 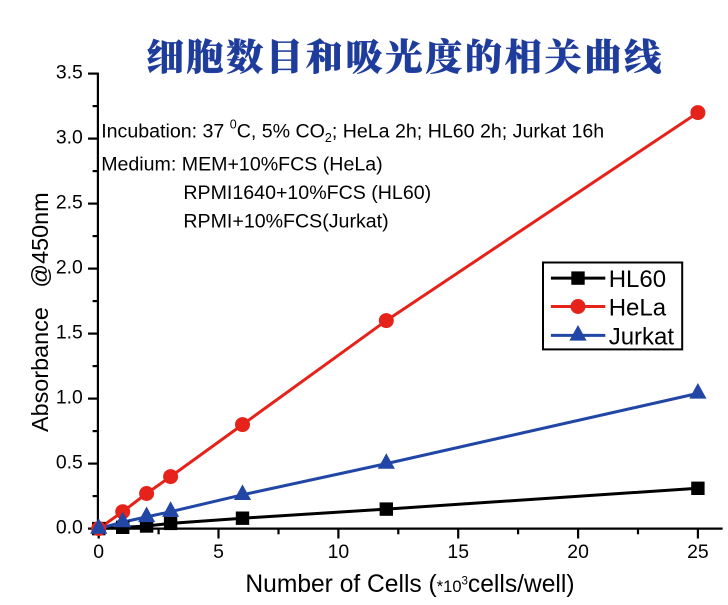 What do you see at coordinates (69, 398) in the screenshot?
I see `svg-text: 1.0` at bounding box center [69, 398].